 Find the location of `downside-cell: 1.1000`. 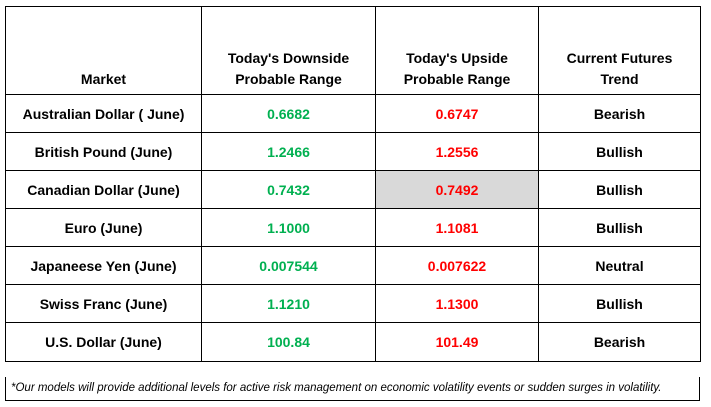

downside-cell: 1.1000 is located at coordinates (288, 227).